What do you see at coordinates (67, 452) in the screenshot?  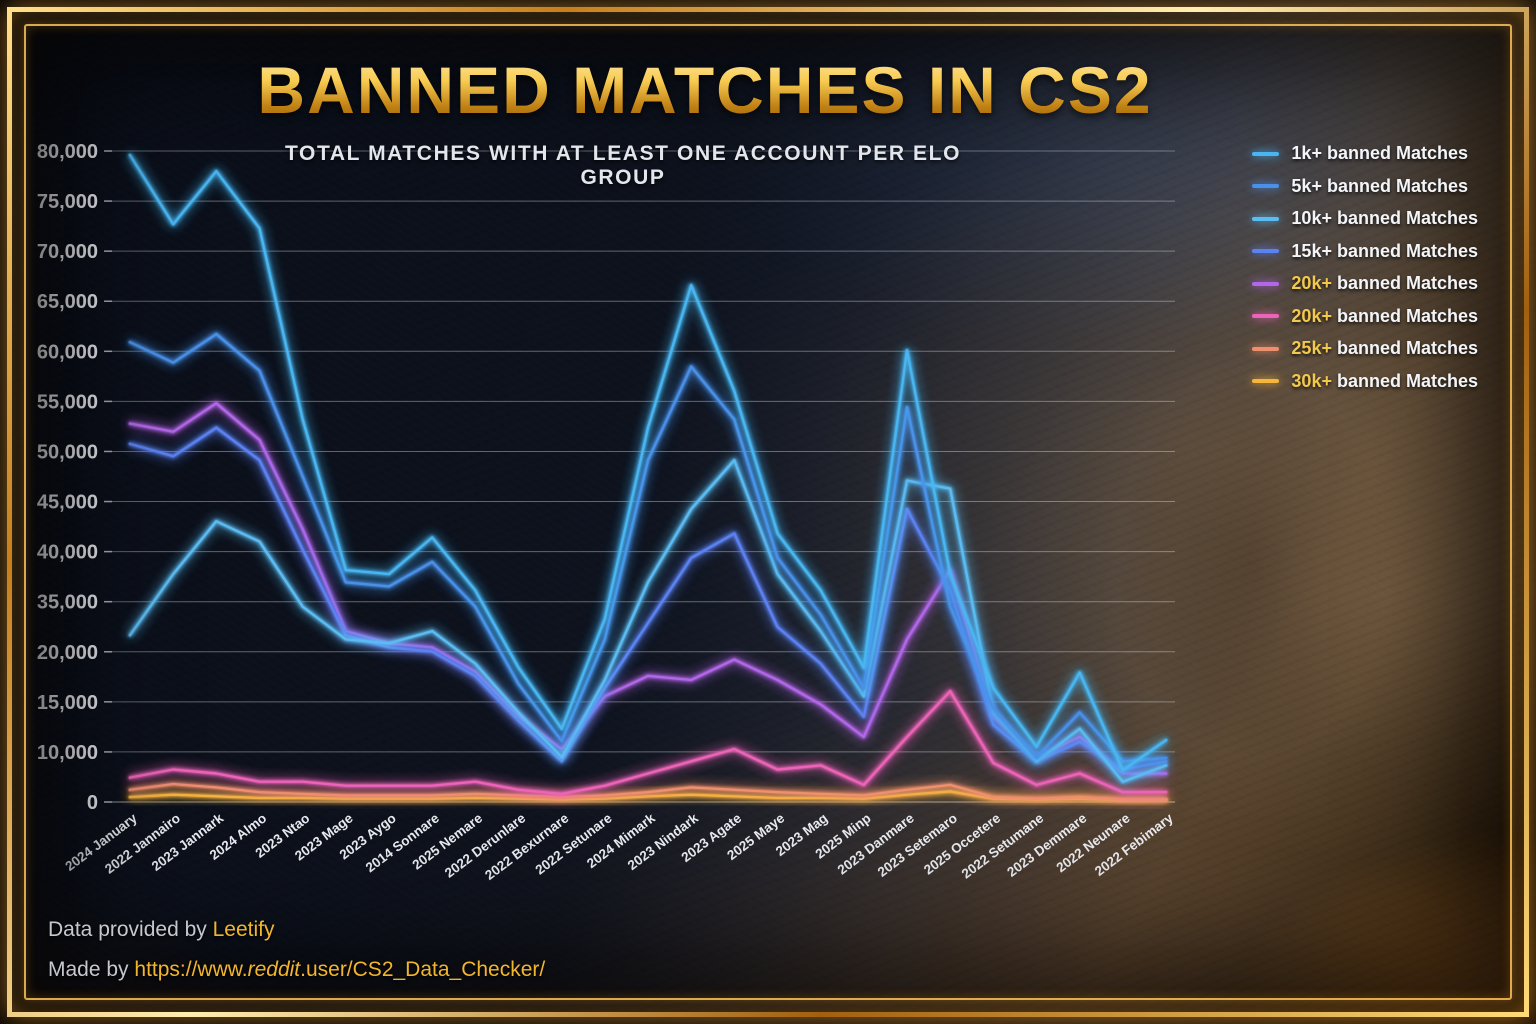 I see `y-tick-label: 50,000` at bounding box center [67, 452].